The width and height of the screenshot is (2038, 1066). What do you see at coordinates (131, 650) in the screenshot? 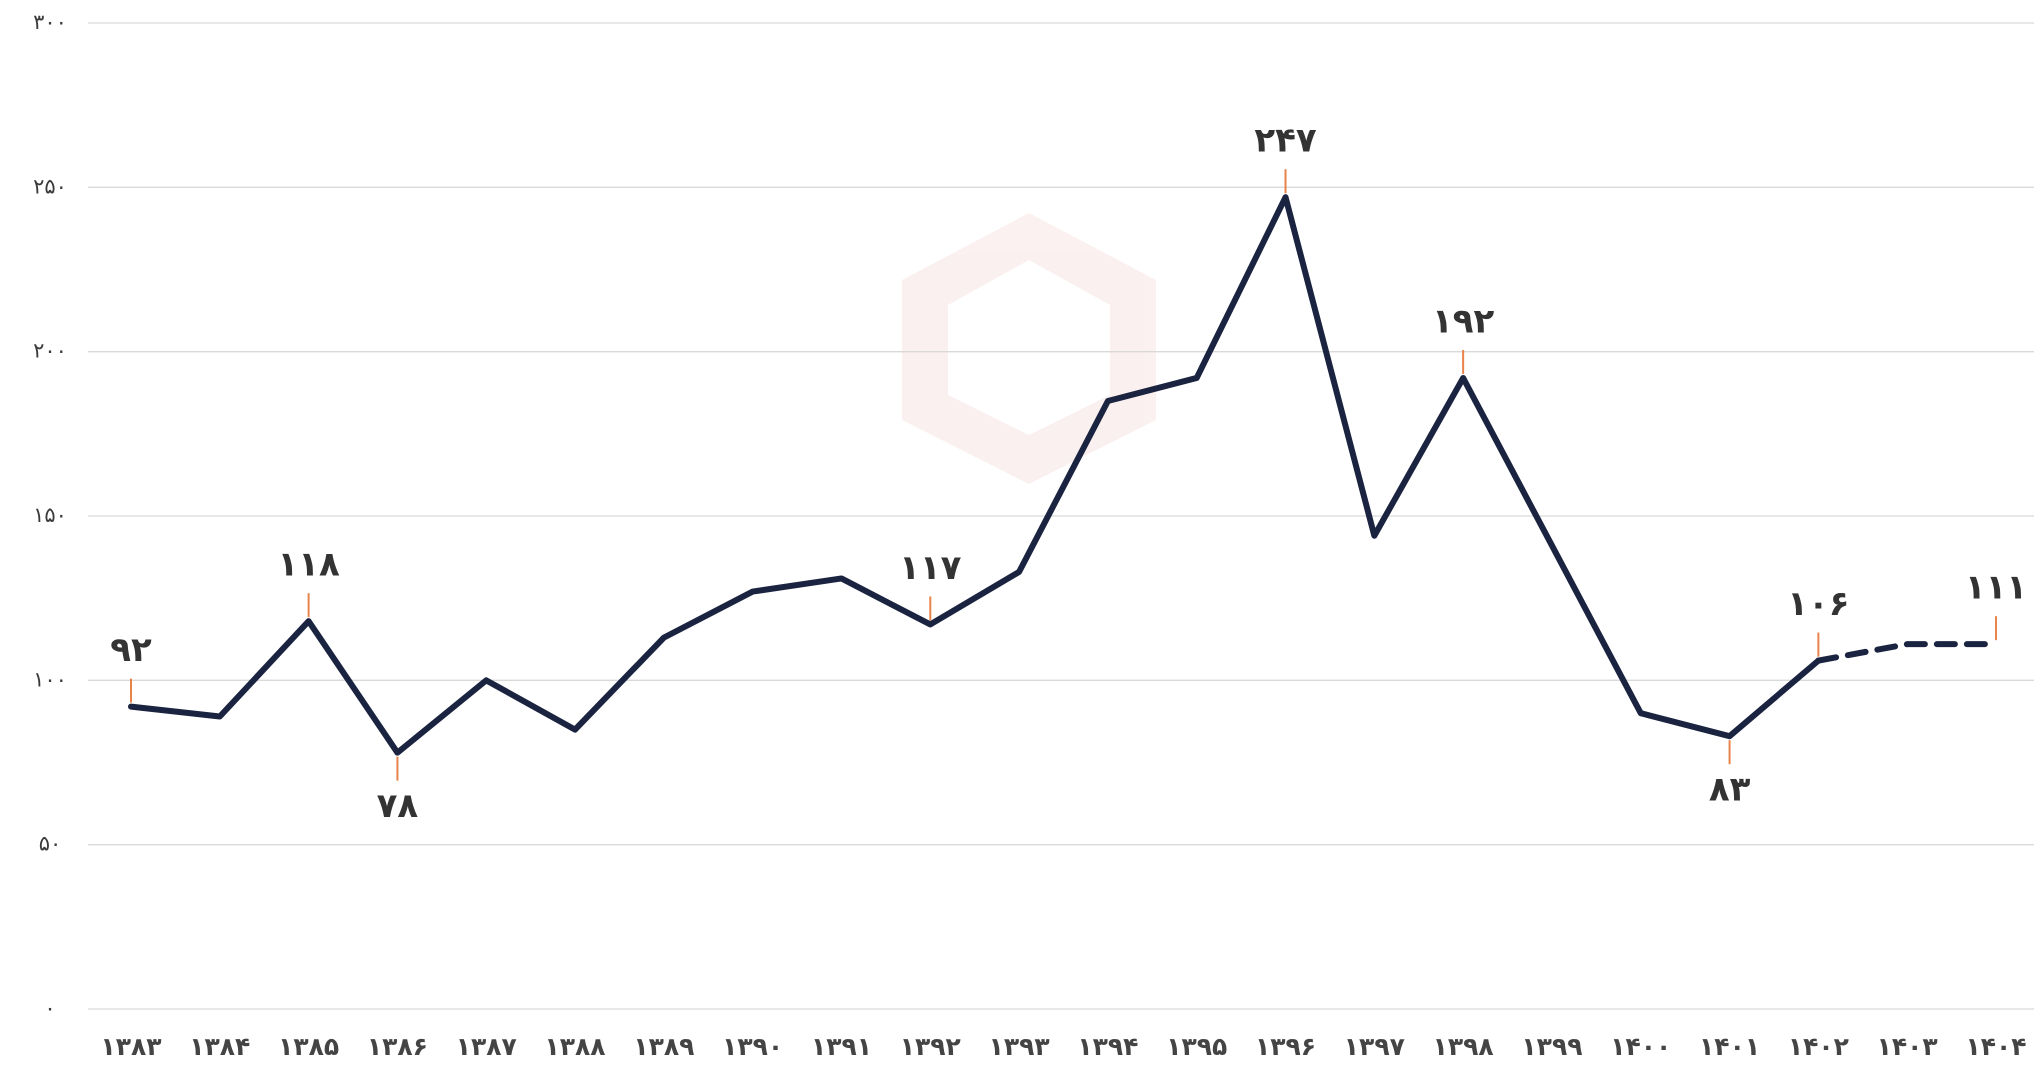
I see `value-label: ۹۲` at bounding box center [131, 650].